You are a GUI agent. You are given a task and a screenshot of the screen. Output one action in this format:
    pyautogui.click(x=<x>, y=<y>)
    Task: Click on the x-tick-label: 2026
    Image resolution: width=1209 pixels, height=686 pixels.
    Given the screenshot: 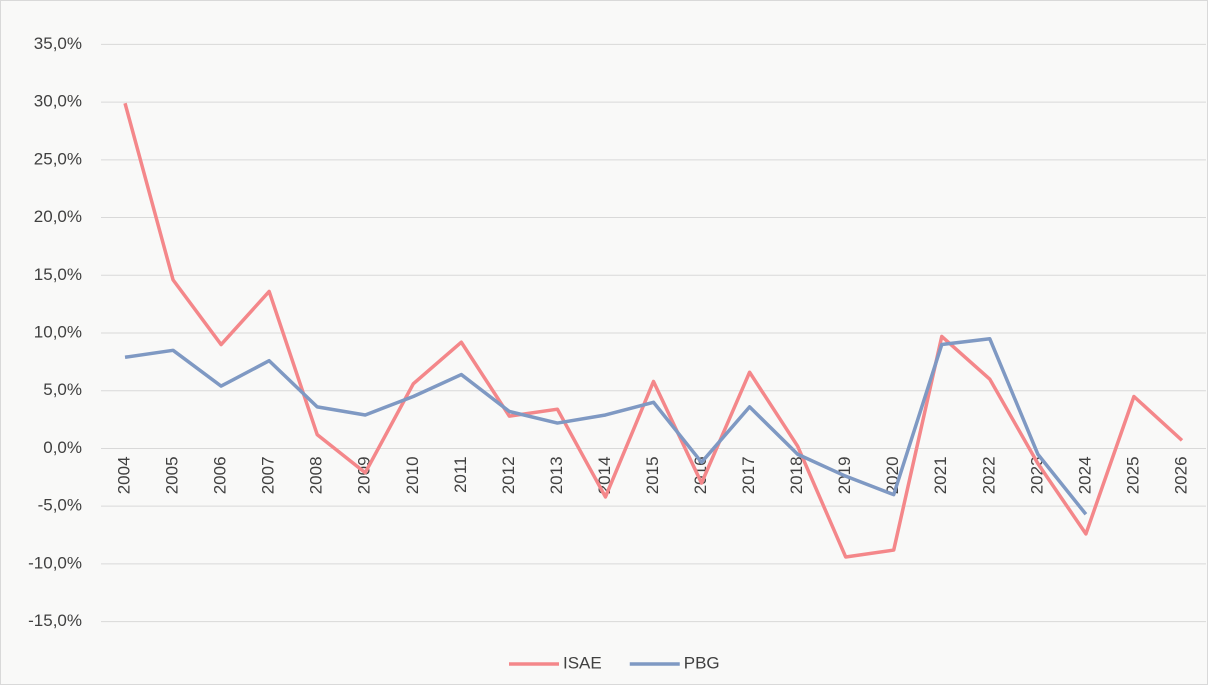 What is the action you would take?
    pyautogui.click(x=1180, y=475)
    